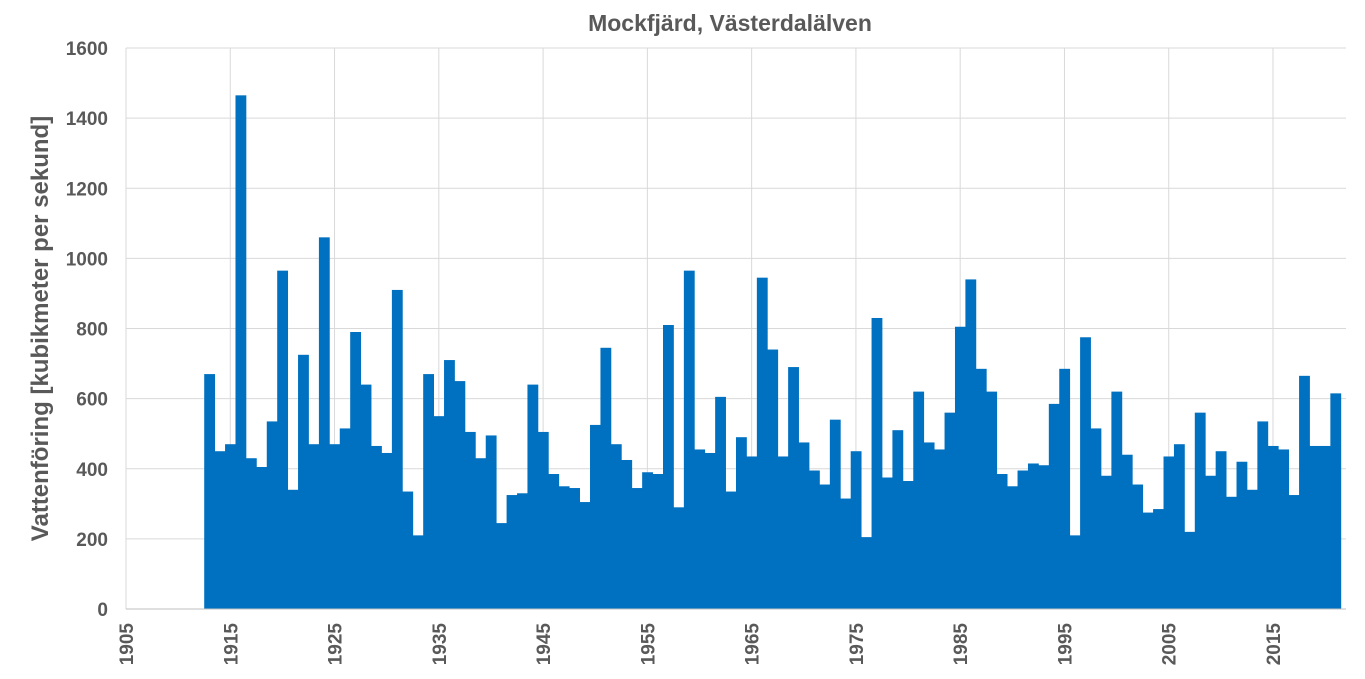 The width and height of the screenshot is (1365, 679). I want to click on chart-title: Mockfjärd, Västerdalälven, so click(730, 23).